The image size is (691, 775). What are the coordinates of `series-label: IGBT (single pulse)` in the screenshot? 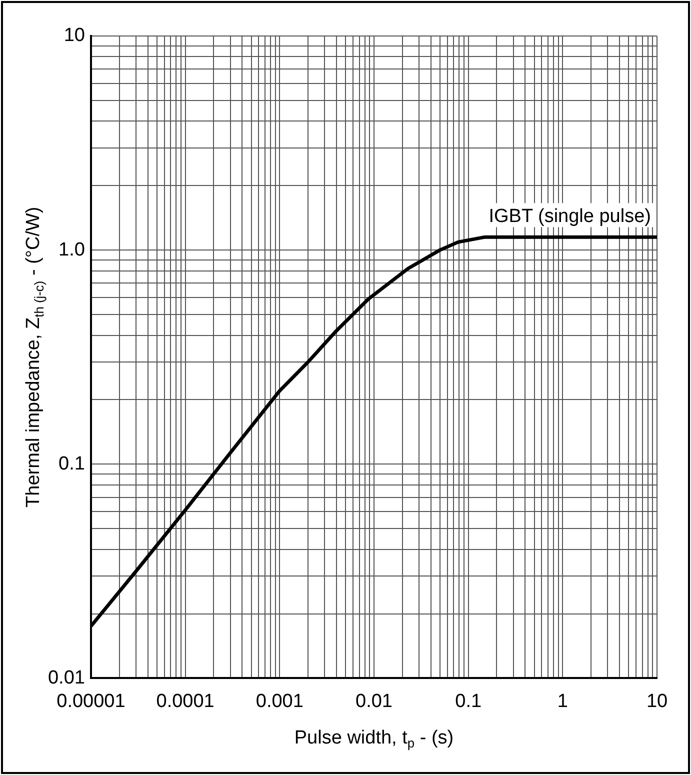 It's located at (569, 216).